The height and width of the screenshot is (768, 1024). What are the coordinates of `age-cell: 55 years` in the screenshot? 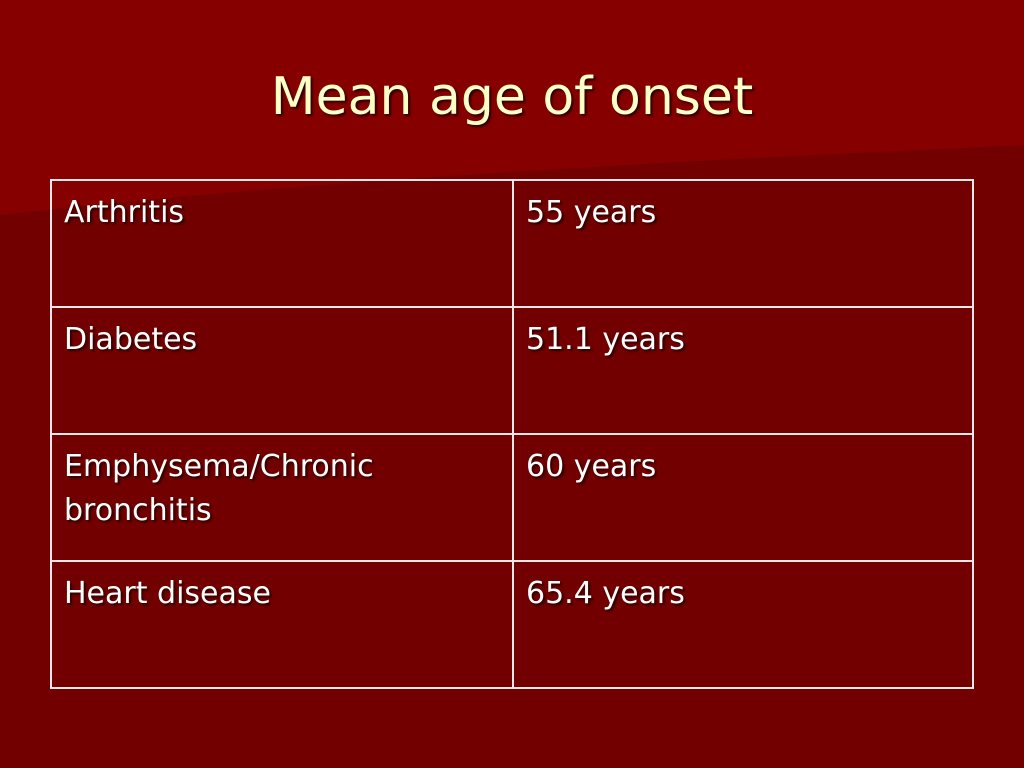 It's located at (743, 243).